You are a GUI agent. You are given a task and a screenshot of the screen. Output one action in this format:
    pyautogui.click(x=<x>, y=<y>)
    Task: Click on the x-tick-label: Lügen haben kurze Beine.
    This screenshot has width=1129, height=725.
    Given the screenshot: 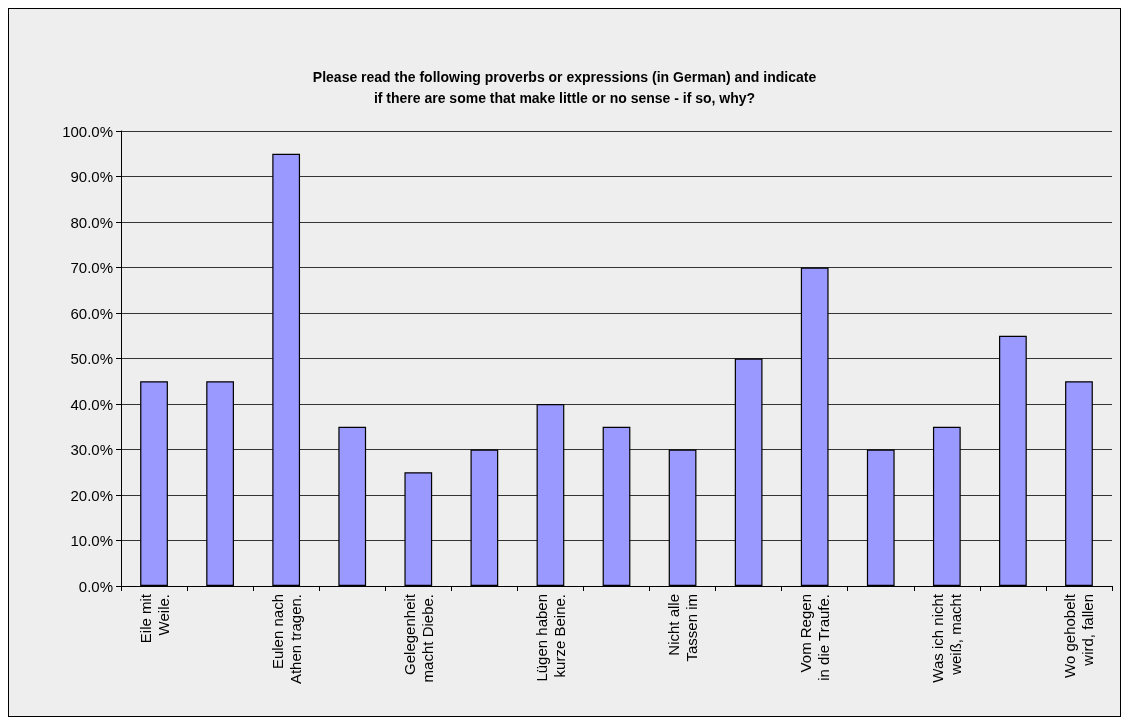 What is the action you would take?
    pyautogui.click(x=550, y=638)
    